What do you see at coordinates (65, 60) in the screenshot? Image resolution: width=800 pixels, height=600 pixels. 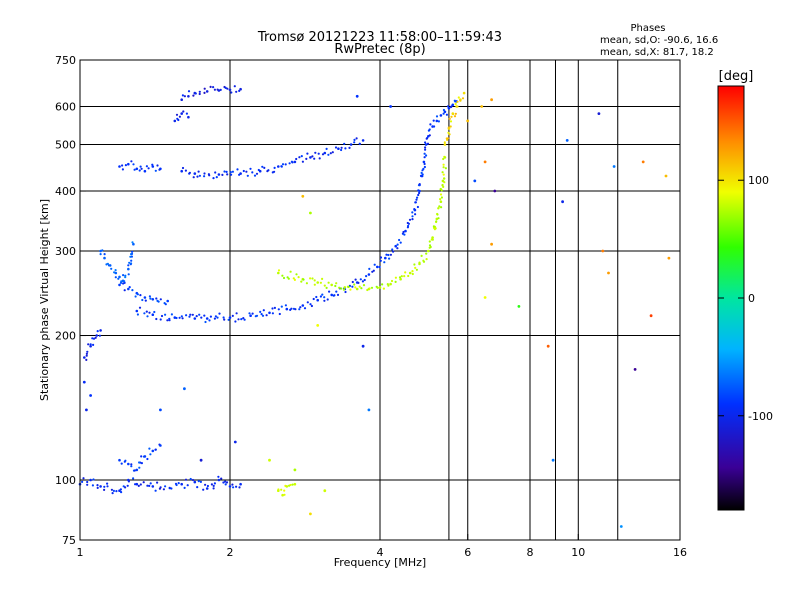 I see `y-tick-label: 750` at bounding box center [65, 60].